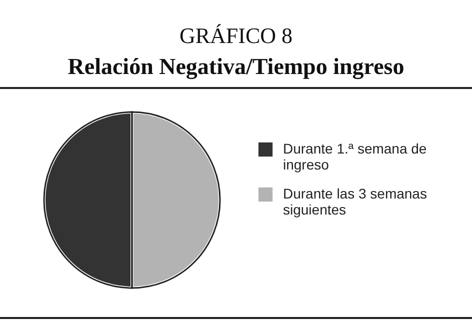 This screenshot has width=472, height=331. What do you see at coordinates (236, 67) in the screenshot?
I see `chart-subtitle: Relación Negativa/Tiempo ingreso` at bounding box center [236, 67].